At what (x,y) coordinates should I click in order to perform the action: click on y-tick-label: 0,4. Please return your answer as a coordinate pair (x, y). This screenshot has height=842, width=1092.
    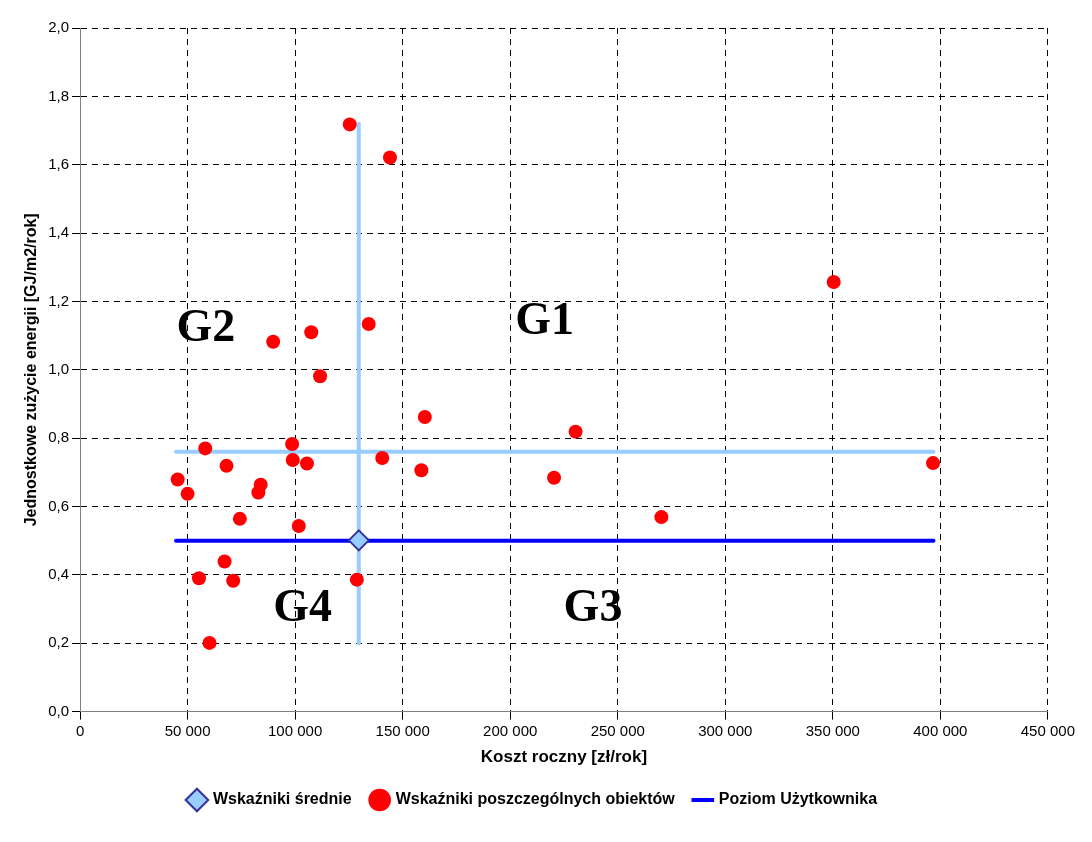
    Looking at the image, I should click on (59, 574).